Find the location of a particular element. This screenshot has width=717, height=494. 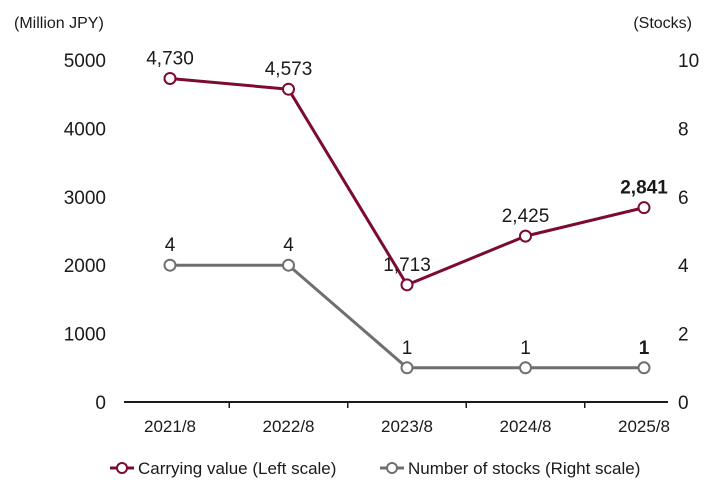

right-tick-label: 2 is located at coordinates (683, 335).